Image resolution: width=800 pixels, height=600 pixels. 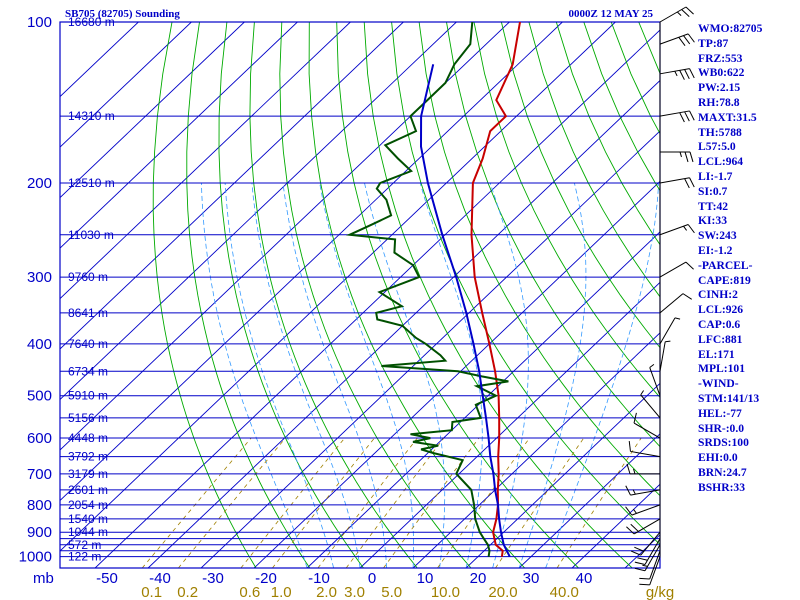 I want to click on height-label: 11030 m, so click(x=91, y=235).